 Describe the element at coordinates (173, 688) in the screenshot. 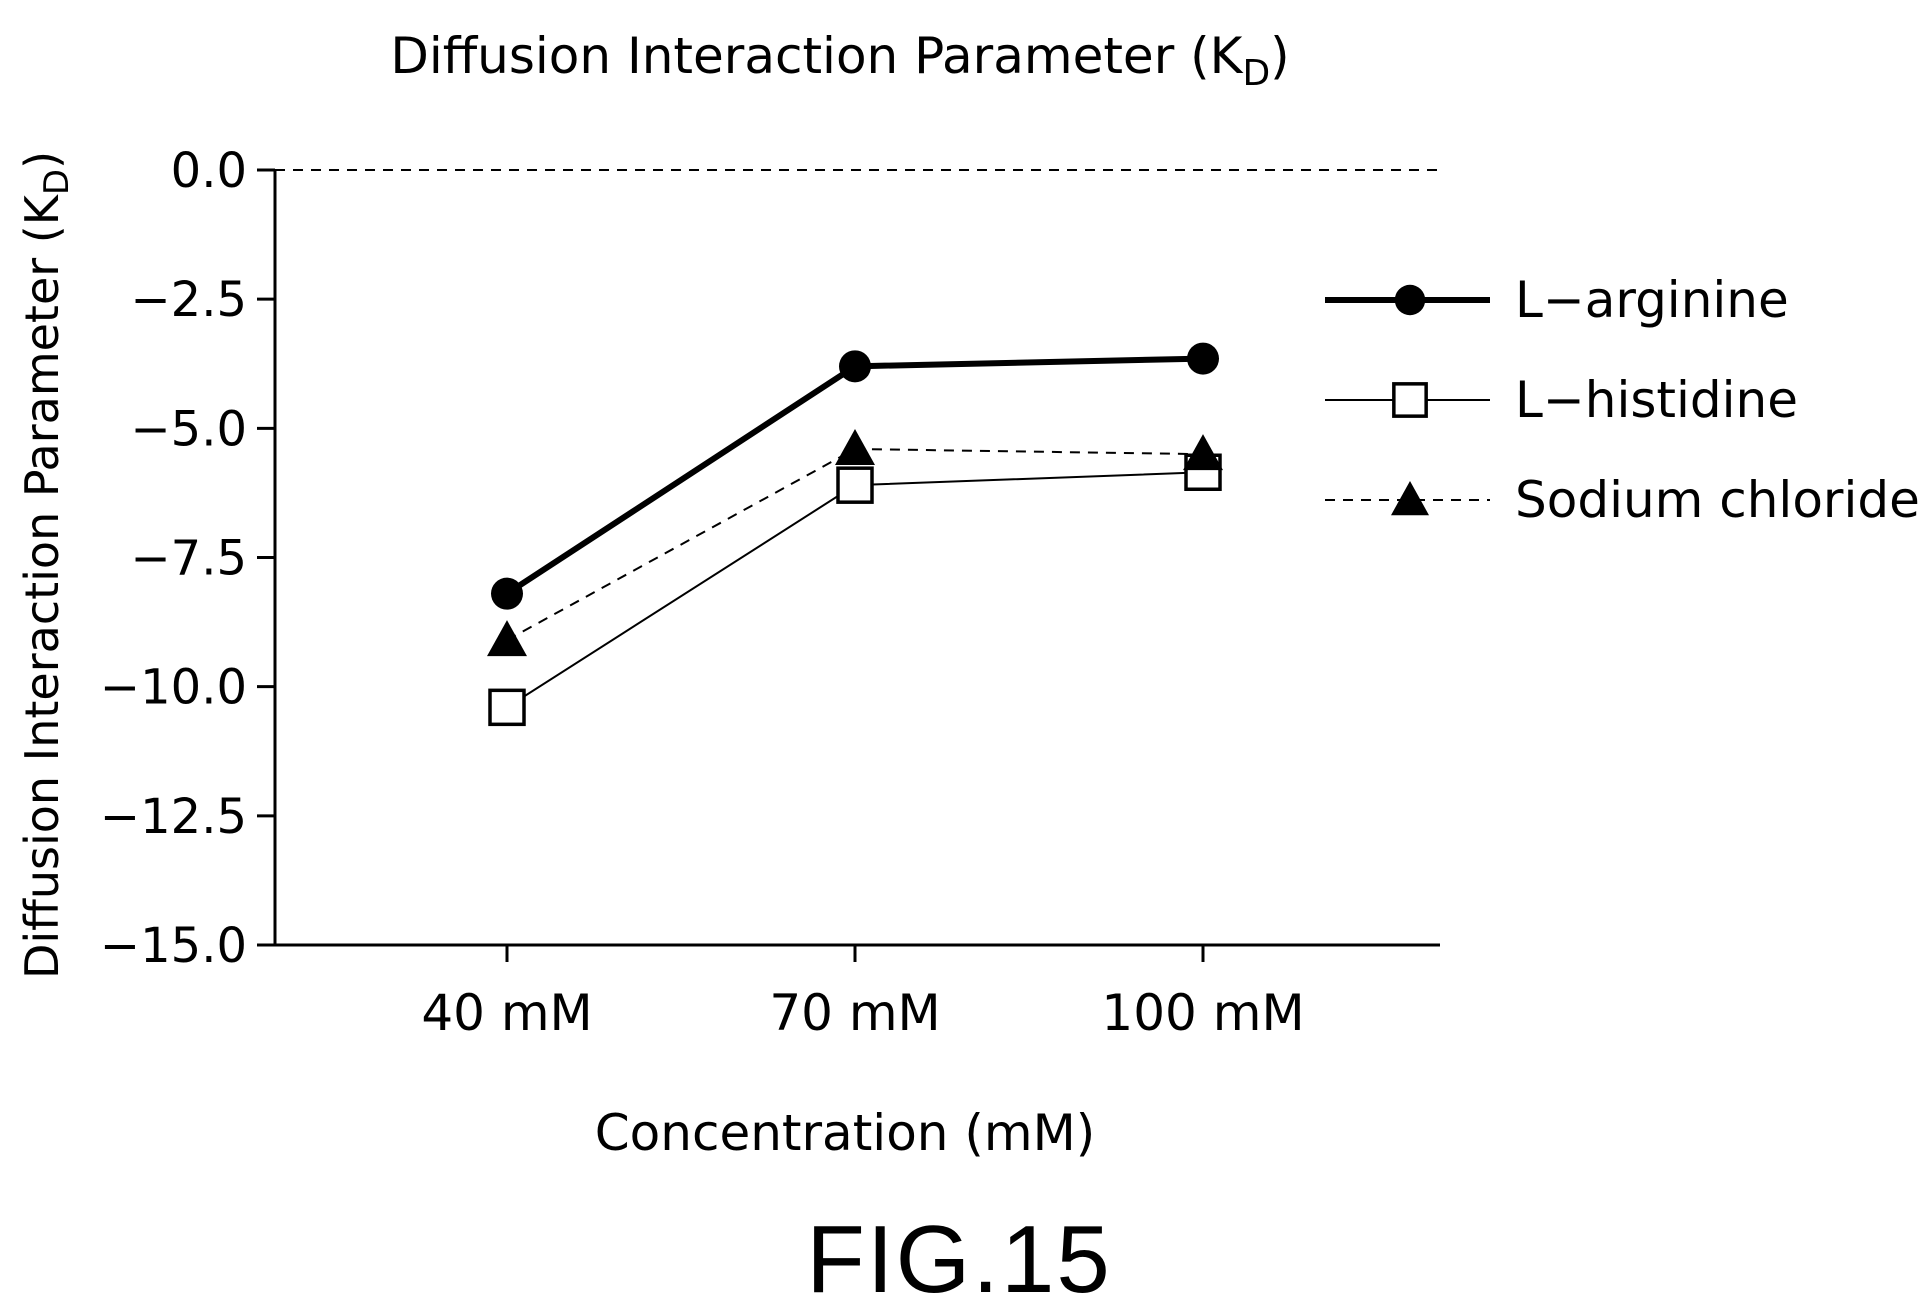

I see `y-tick-label: −10.0` at that location.